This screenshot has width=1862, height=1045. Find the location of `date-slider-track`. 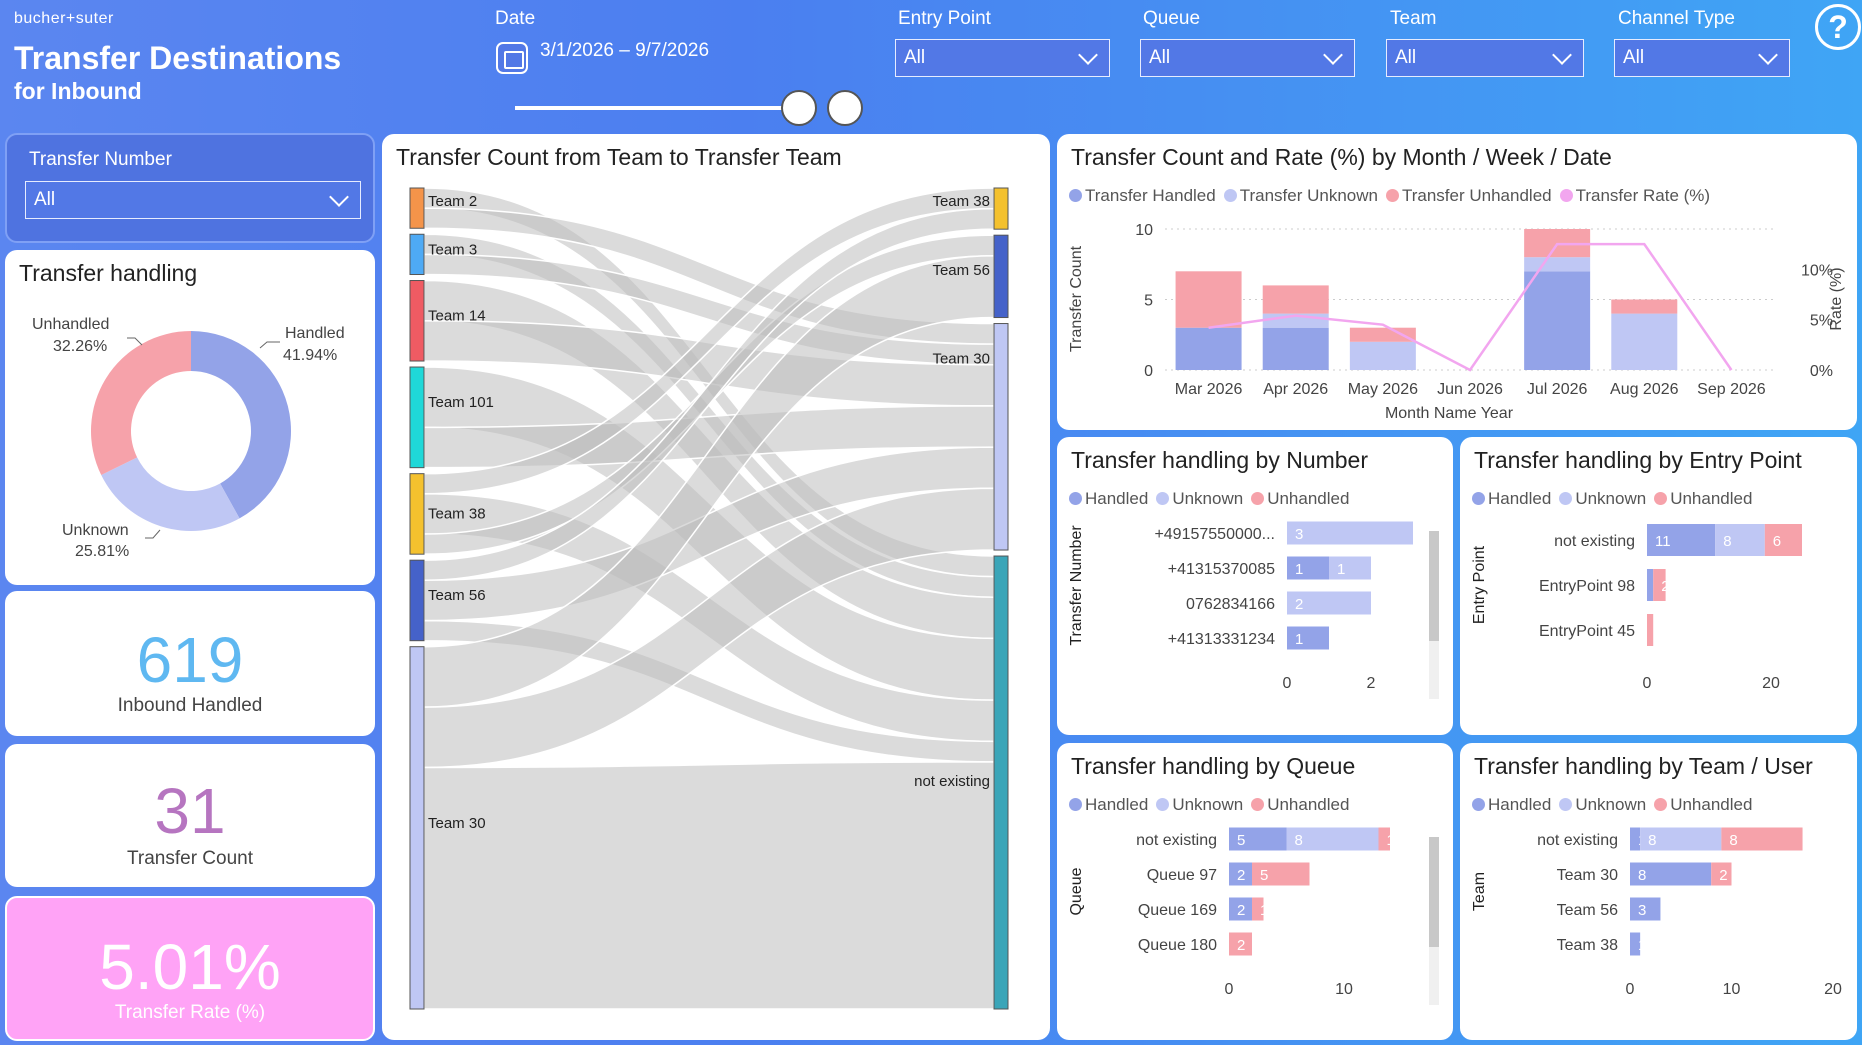

date-slider-track is located at coordinates (657, 108).